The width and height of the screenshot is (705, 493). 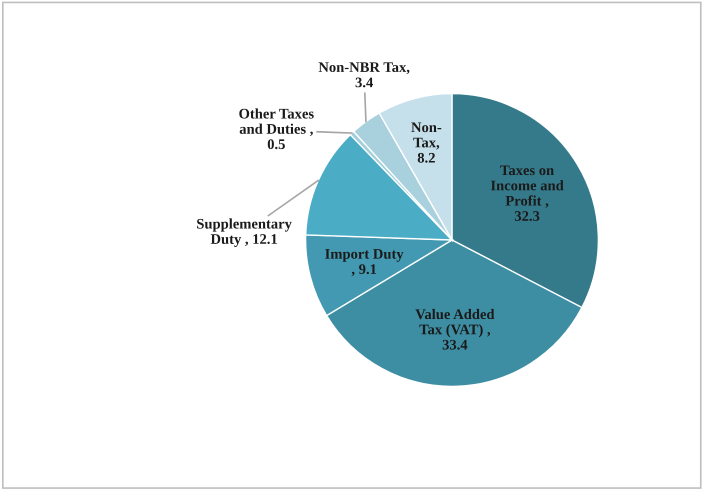 What do you see at coordinates (276, 129) in the screenshot?
I see `slice-label: Other Taxes and Duties , 0.5` at bounding box center [276, 129].